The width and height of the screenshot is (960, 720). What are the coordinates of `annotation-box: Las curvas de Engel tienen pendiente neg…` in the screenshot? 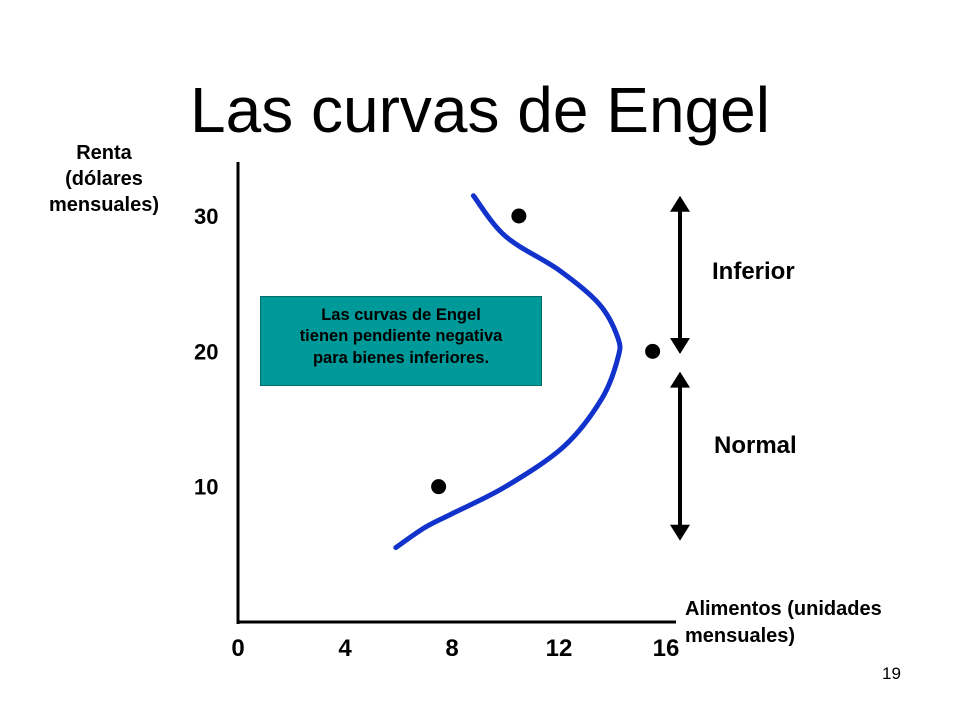 It's located at (401, 341).